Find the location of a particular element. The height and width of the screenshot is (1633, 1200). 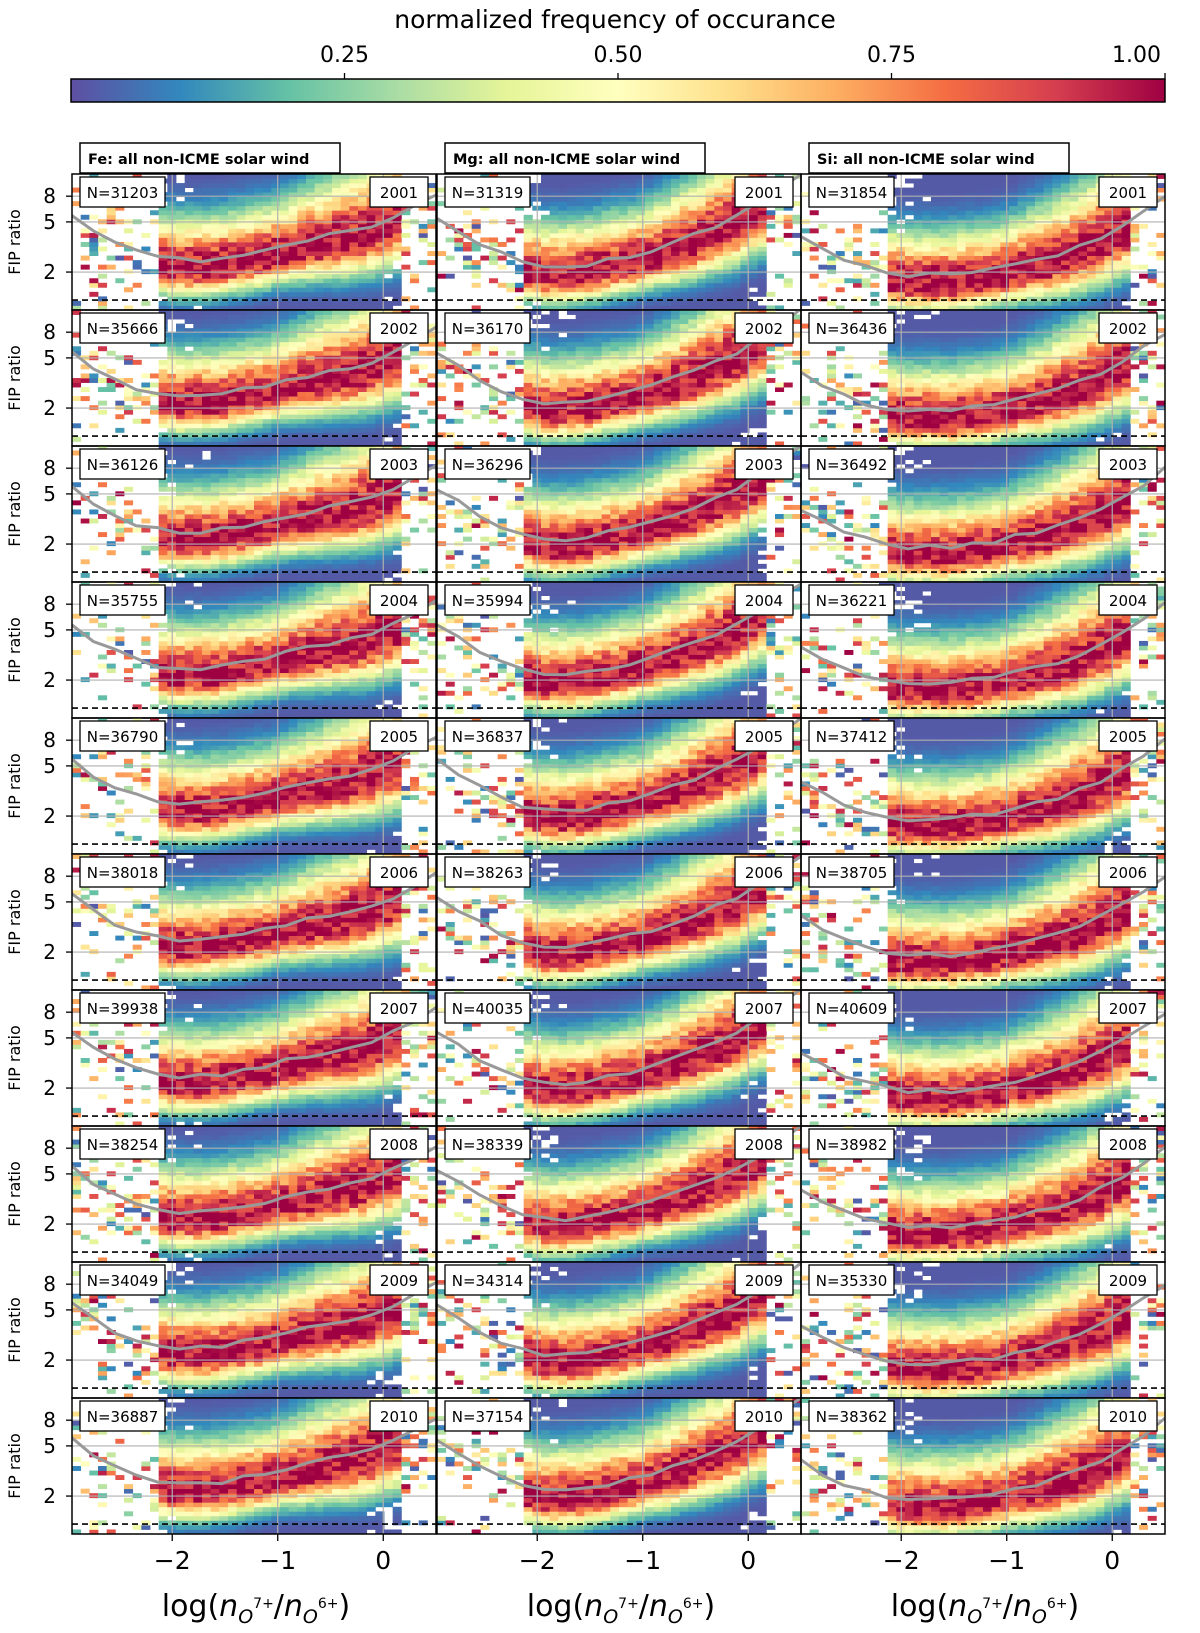

count-text: N=36170 is located at coordinates (488, 329).